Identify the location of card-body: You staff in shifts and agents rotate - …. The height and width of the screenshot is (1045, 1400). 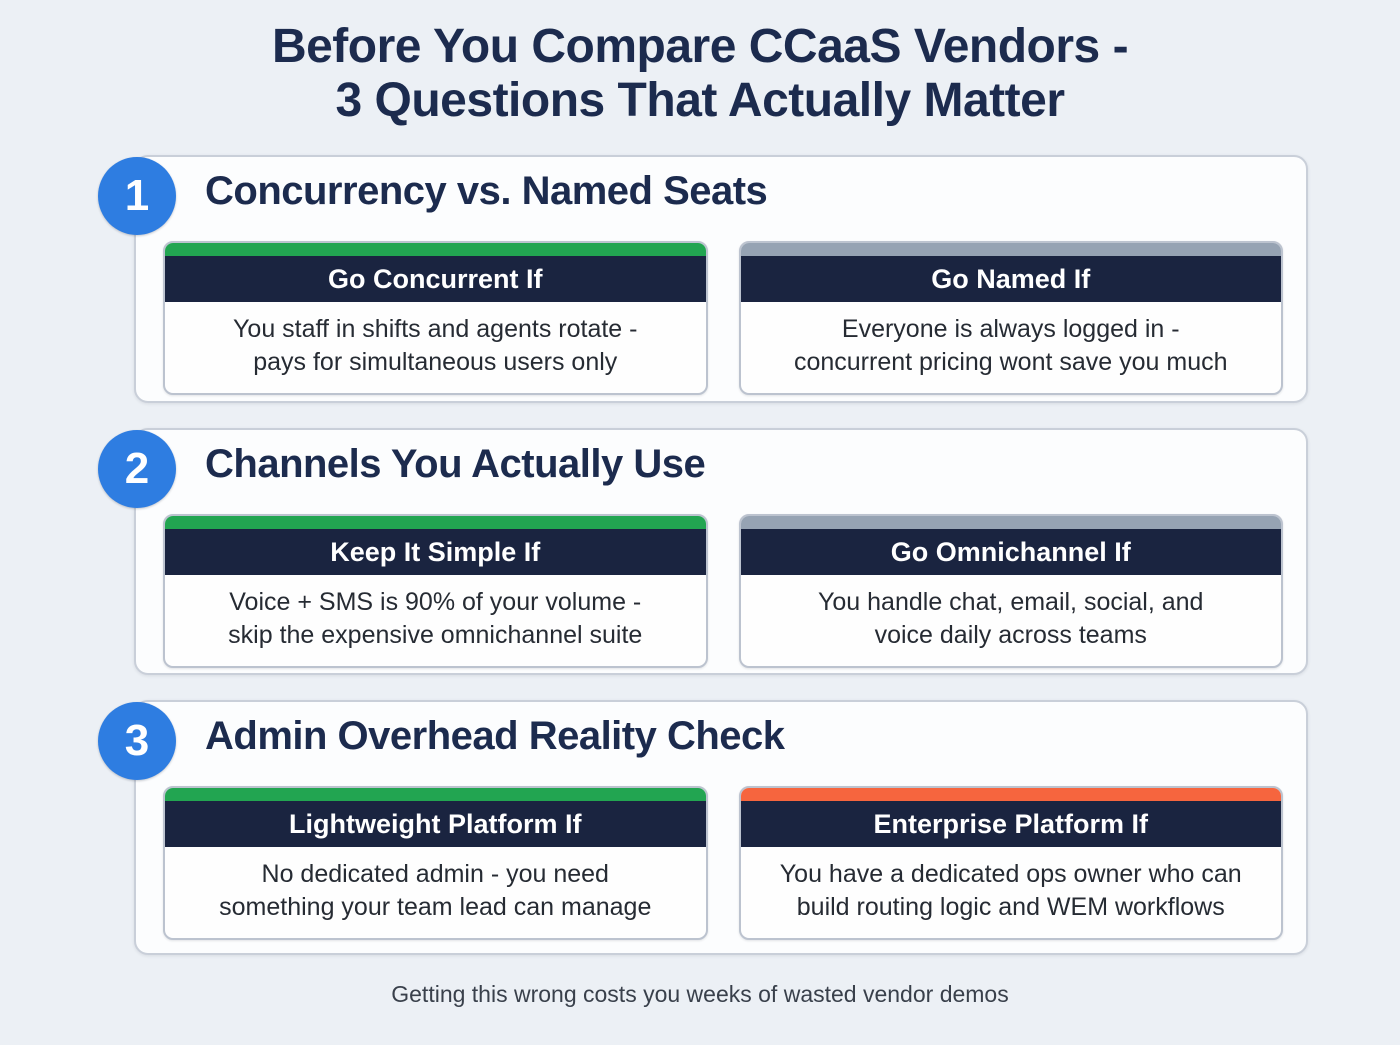
(435, 347).